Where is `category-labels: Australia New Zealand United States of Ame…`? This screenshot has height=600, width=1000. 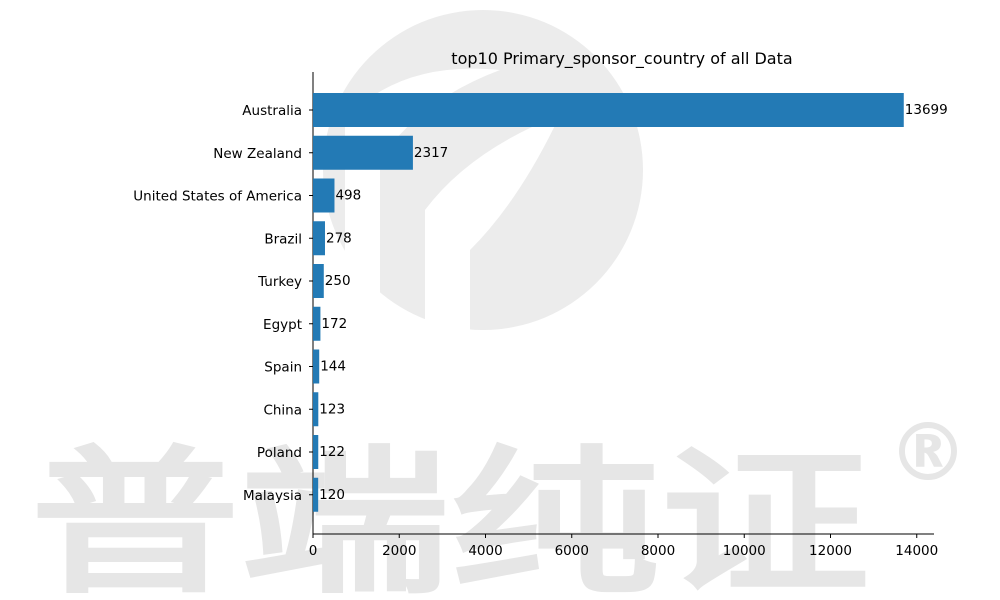 category-labels: Australia New Zealand United States of Ame… is located at coordinates (223, 303).